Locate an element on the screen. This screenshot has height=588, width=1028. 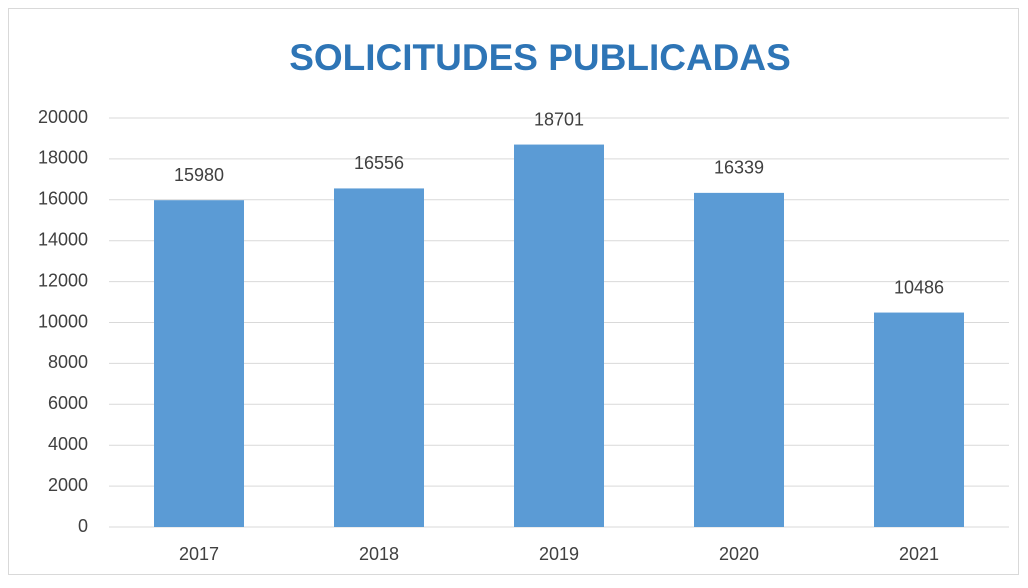
y-tick-label: 14000 is located at coordinates (63, 239).